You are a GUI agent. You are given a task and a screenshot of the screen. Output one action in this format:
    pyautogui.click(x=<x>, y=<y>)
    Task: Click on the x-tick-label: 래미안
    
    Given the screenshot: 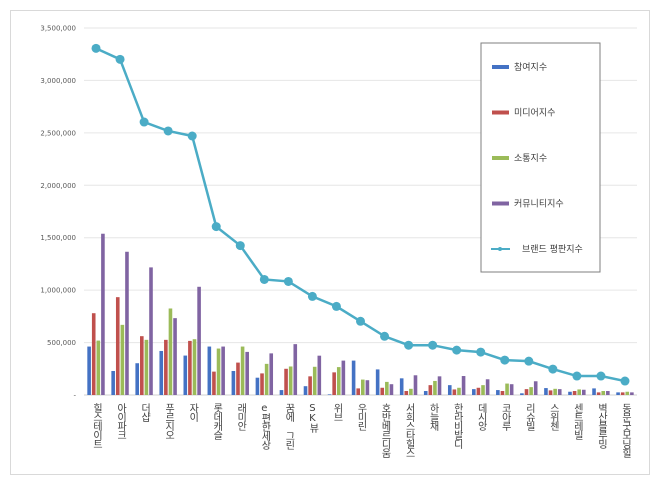 What is the action you would take?
    pyautogui.click(x=241, y=417)
    